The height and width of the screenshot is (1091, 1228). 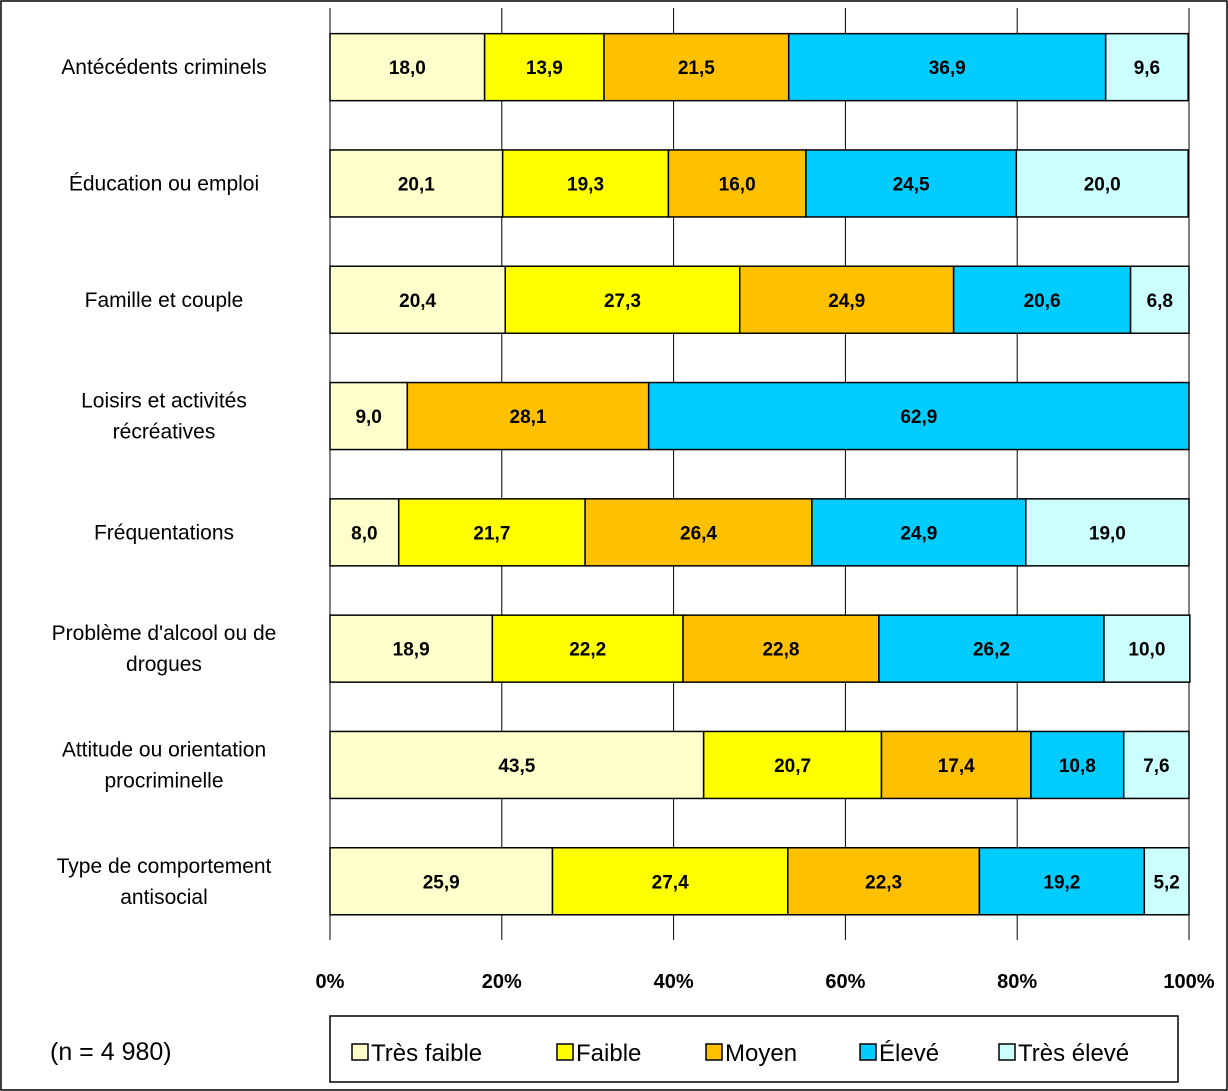 I want to click on data-label: 21,7, so click(x=491, y=533).